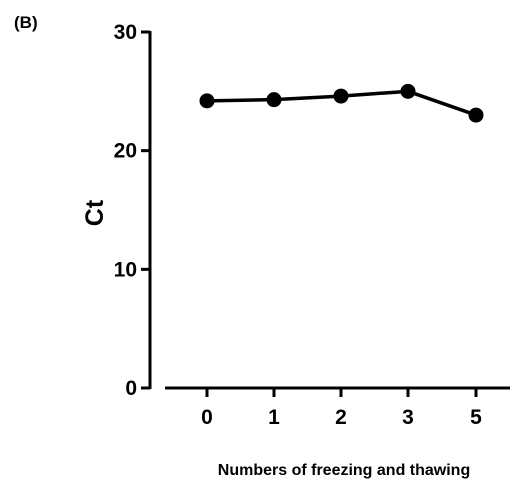 The image size is (523, 488). I want to click on y-tick-label: 10, so click(125, 269).